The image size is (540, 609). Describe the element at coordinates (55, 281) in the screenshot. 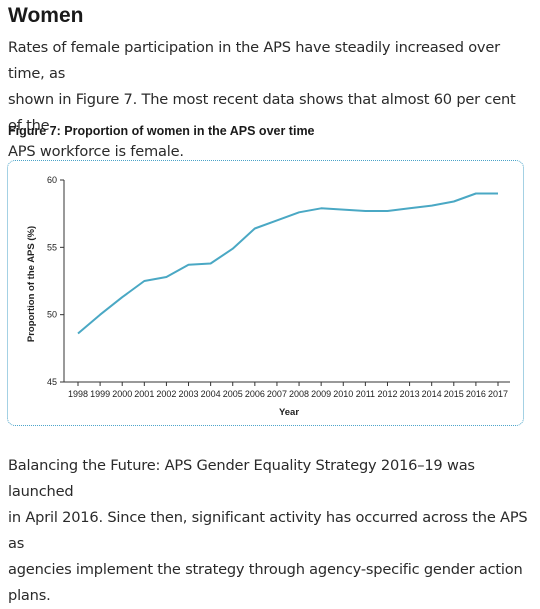

I see `y-ticks: 45 50 55 60` at that location.